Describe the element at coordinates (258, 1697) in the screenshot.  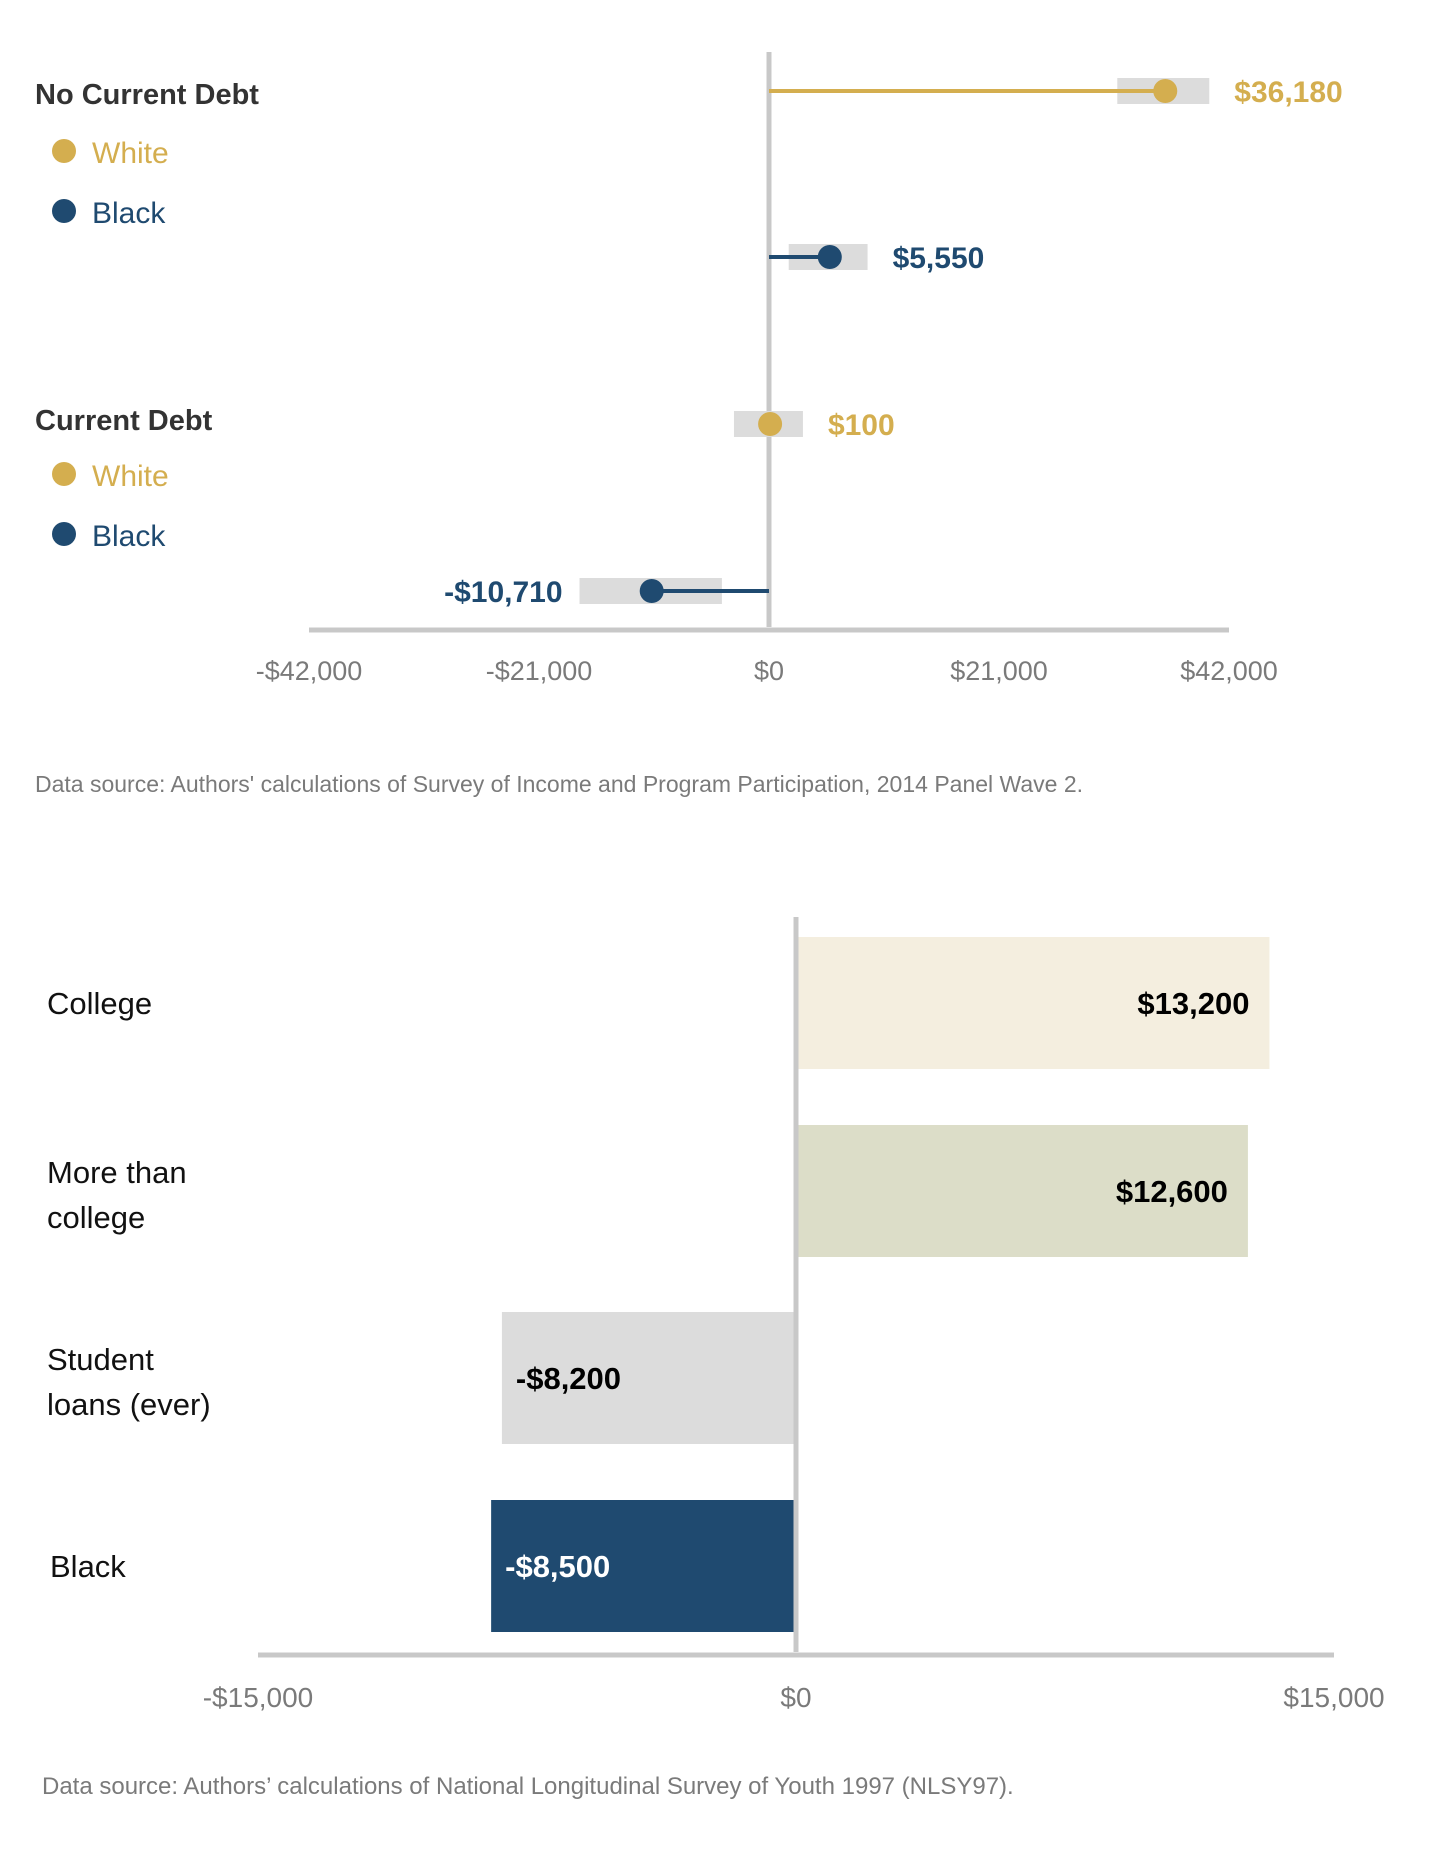
I see `x-tick-label: -$15,000` at that location.